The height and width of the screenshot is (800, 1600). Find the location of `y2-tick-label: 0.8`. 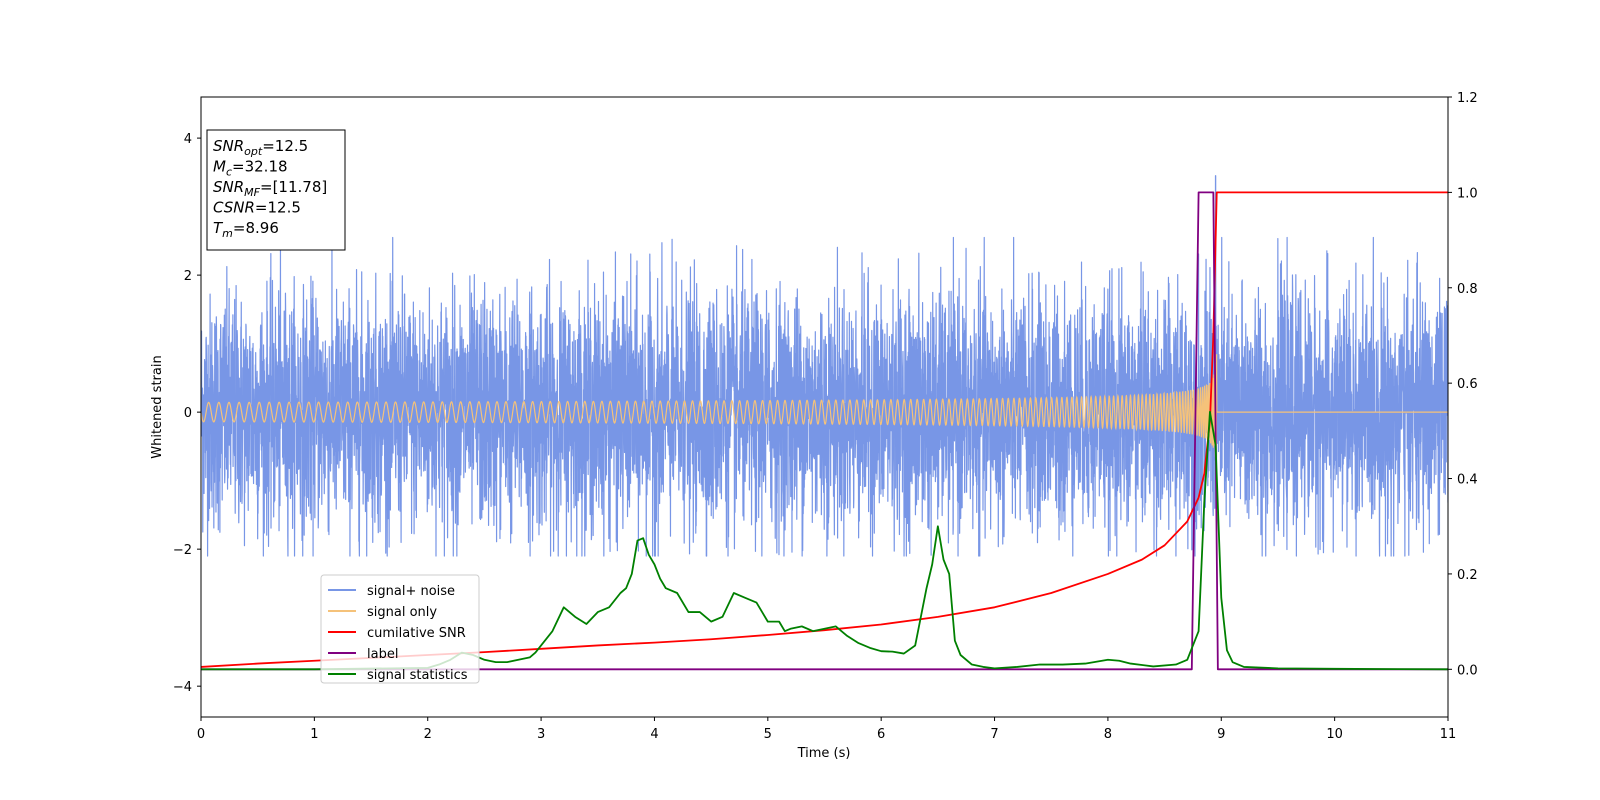

y2-tick-label: 0.8 is located at coordinates (1467, 289).